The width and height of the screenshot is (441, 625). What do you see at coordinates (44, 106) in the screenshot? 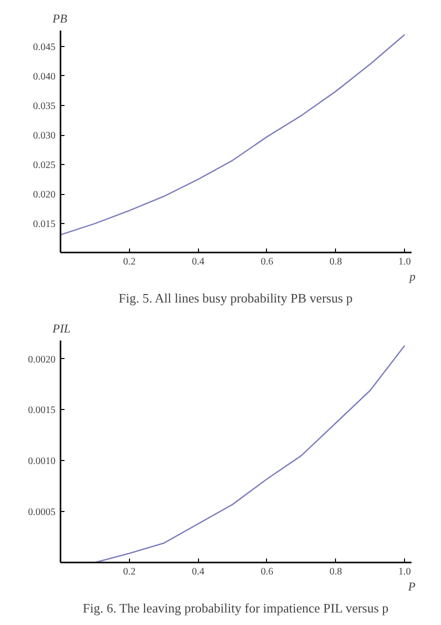
I see `y-tick-label: 0.035` at bounding box center [44, 106].